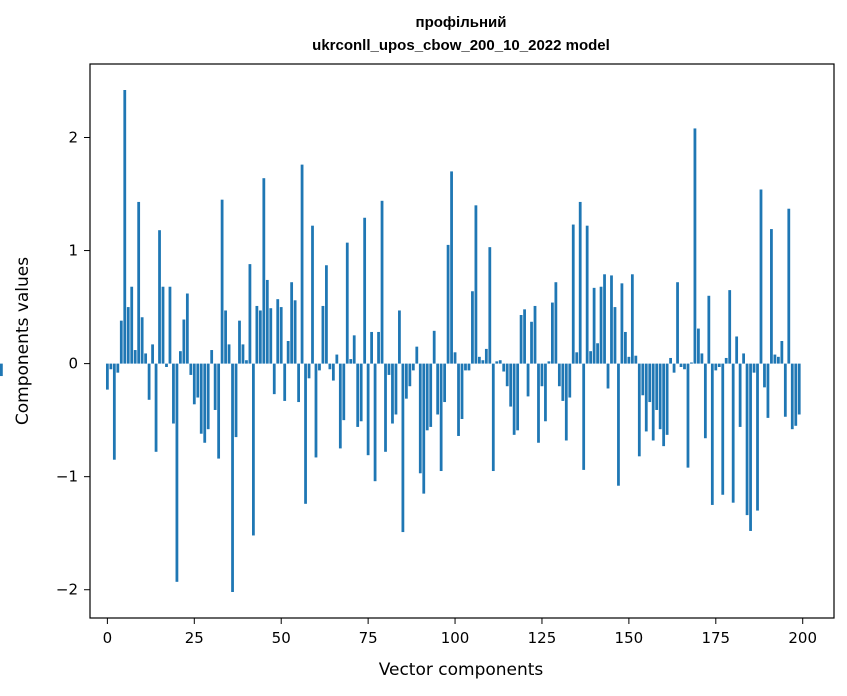  Describe the element at coordinates (108, 638) in the screenshot. I see `x-tick-label-0: 0` at that location.